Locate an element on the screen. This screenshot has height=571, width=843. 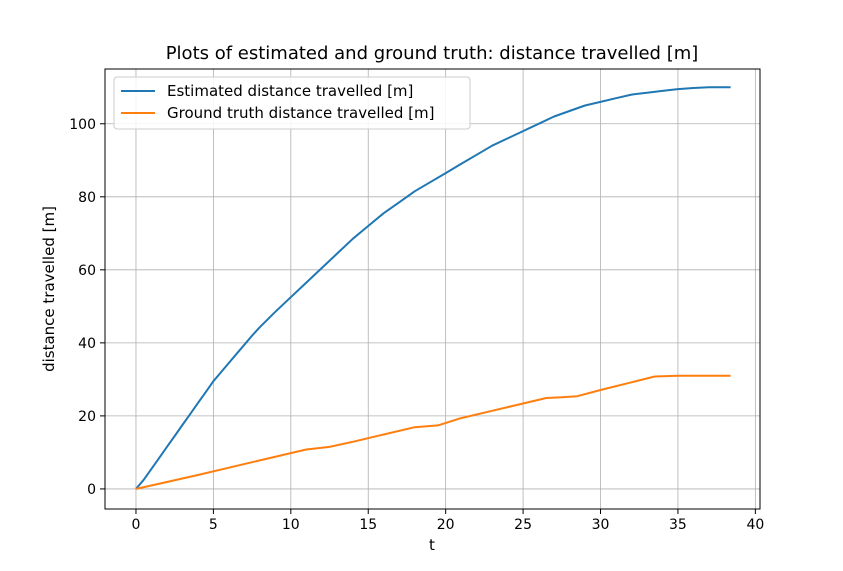
x-tick-label: 35 is located at coordinates (678, 525).